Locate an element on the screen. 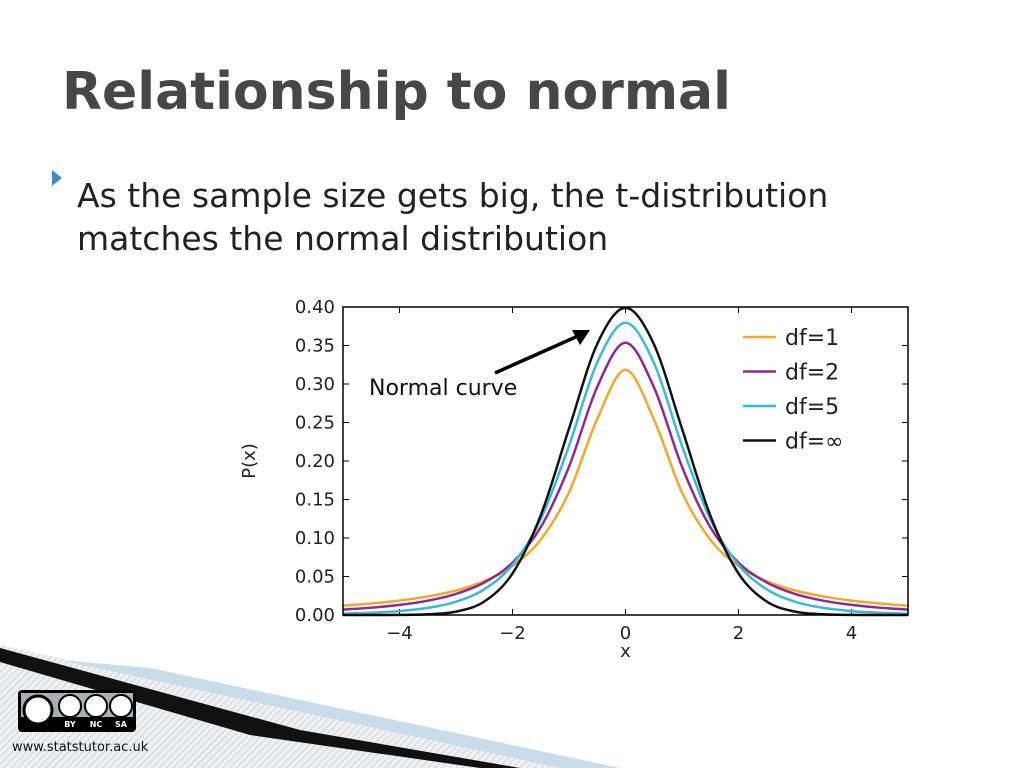 The width and height of the screenshot is (1024, 768). x-tick-label: −4 is located at coordinates (399, 633).